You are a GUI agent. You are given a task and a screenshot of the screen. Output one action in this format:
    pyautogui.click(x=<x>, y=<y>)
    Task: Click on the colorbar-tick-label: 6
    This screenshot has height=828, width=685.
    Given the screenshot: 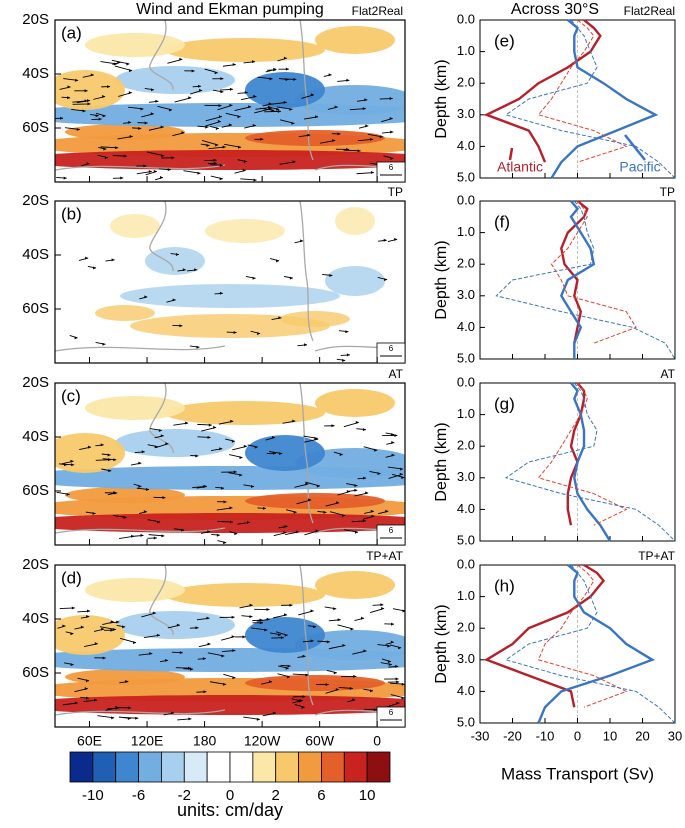 What is the action you would take?
    pyautogui.click(x=321, y=795)
    